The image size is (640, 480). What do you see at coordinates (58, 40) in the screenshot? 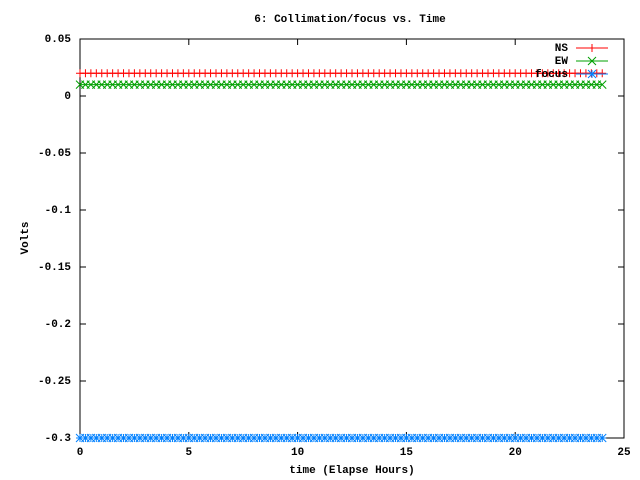
I see `y-tick-label: 0.05` at bounding box center [58, 40].